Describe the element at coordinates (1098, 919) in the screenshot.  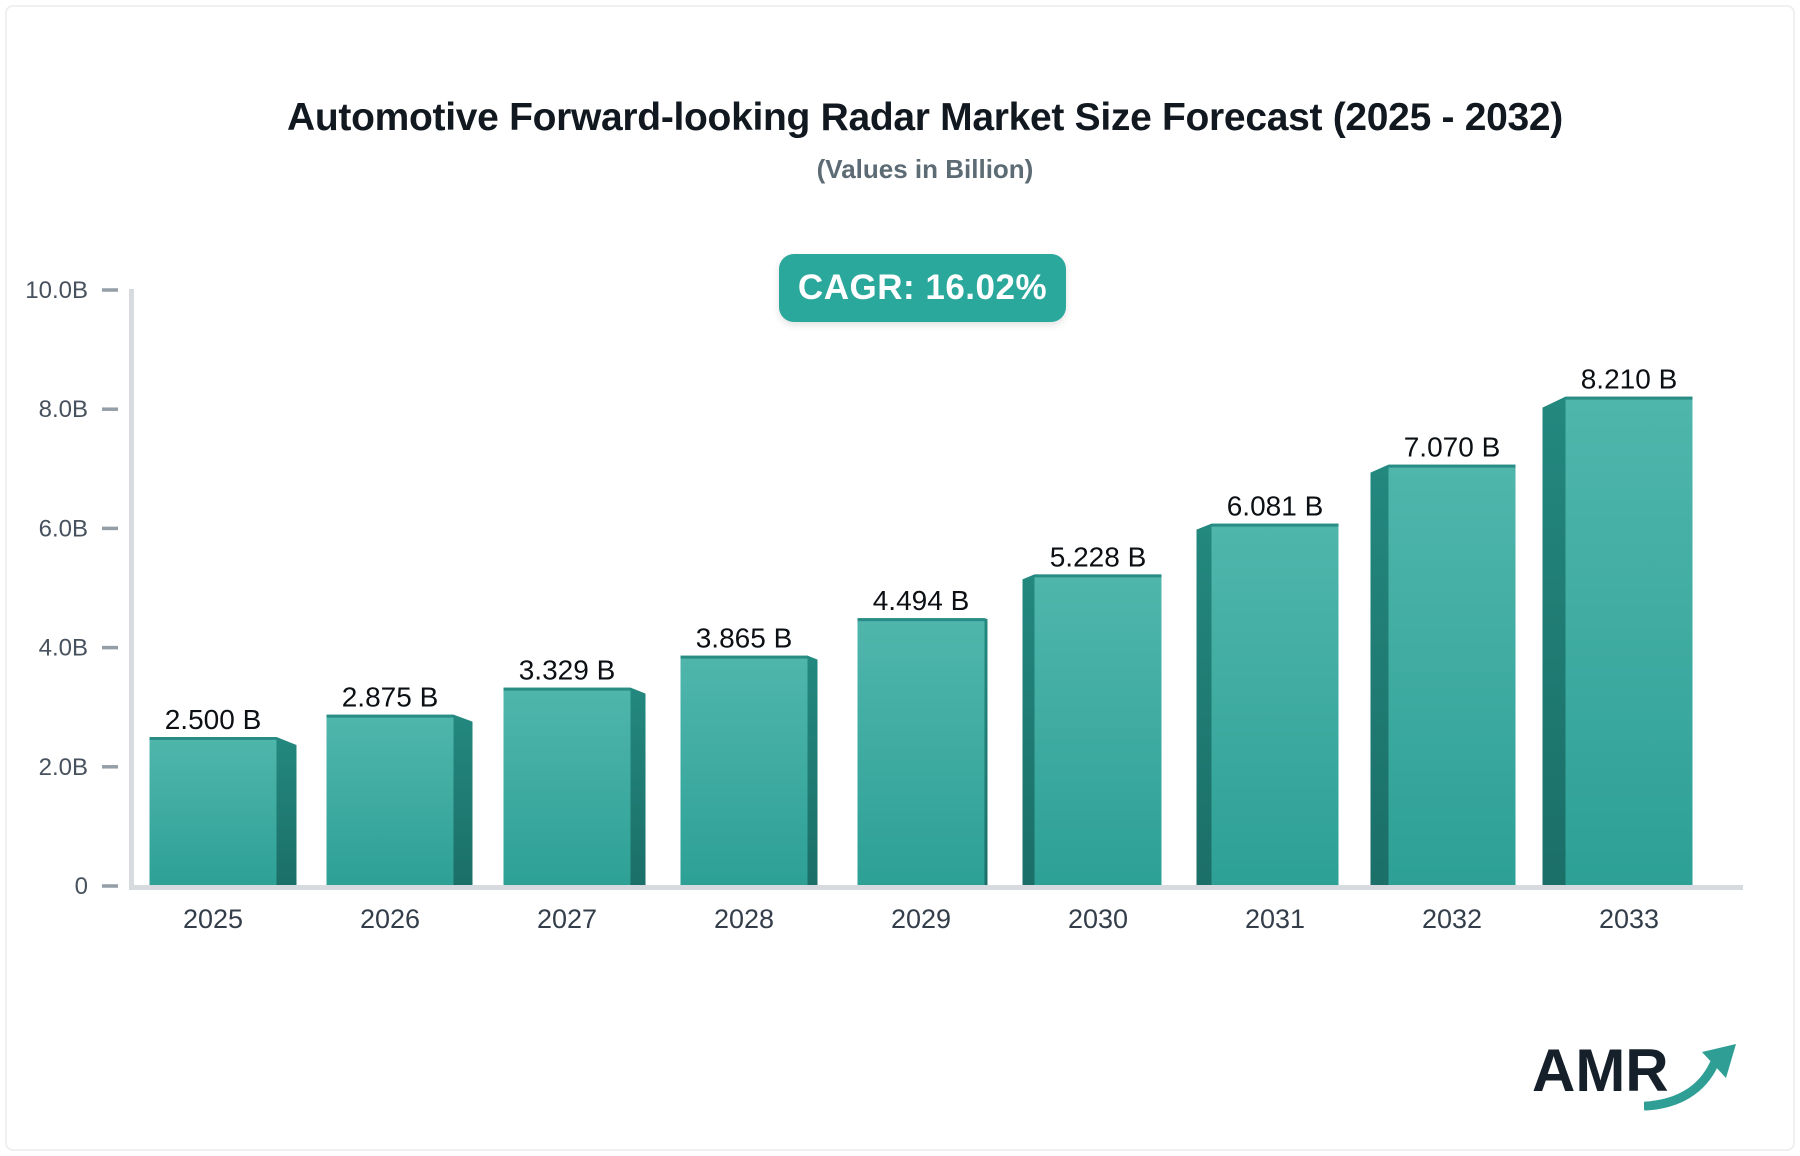
I see `x-axis-label: 2030` at that location.